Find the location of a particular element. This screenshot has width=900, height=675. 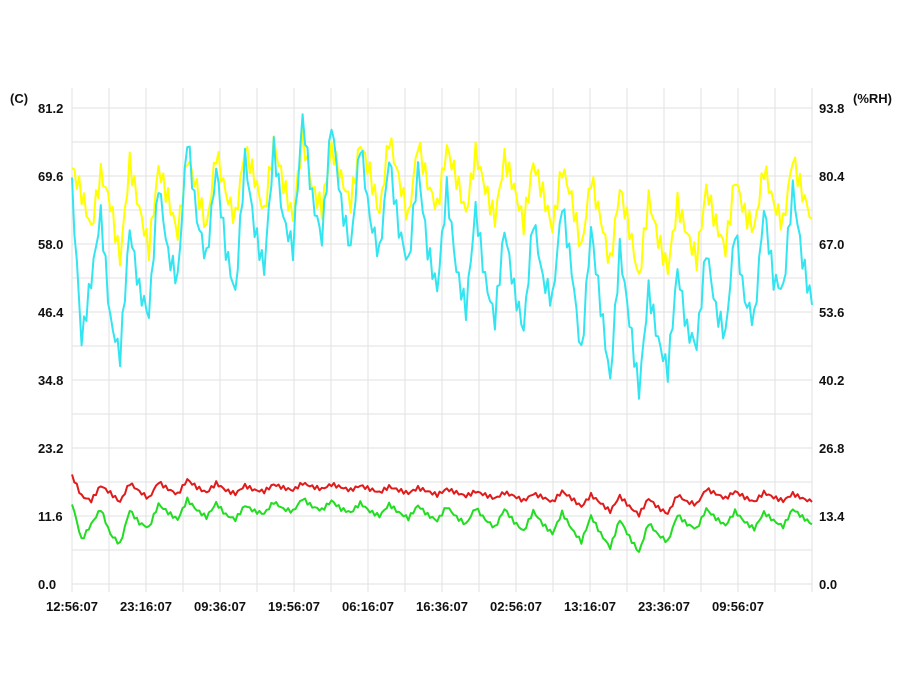

left-tick-label: 69.6 is located at coordinates (50, 176).